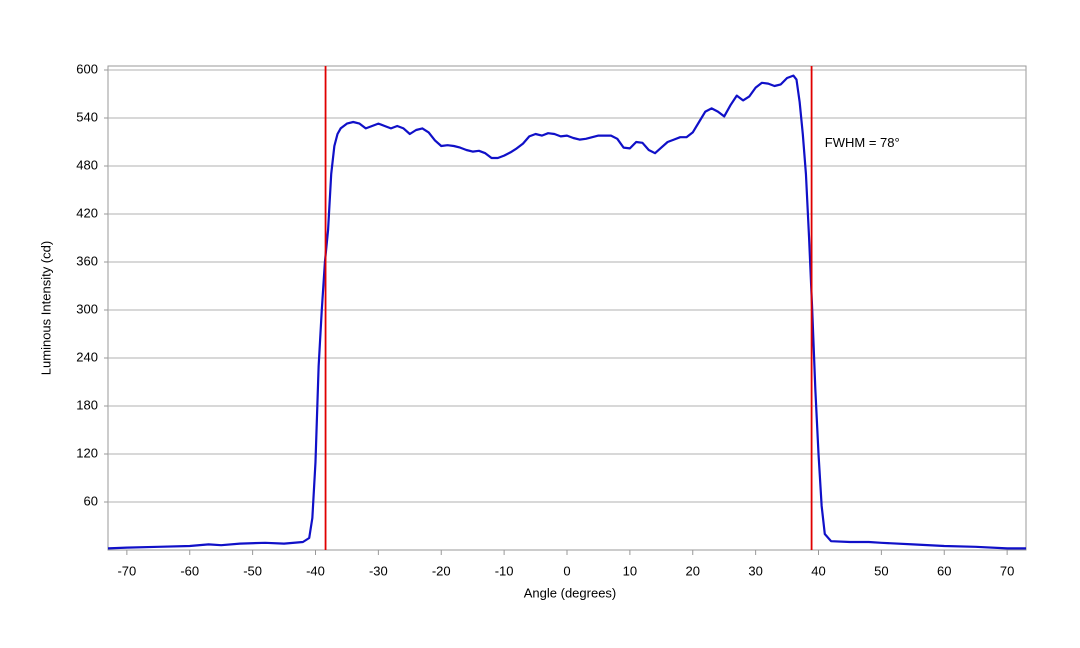  What do you see at coordinates (693, 570) in the screenshot?
I see `x-tick-label: 20` at bounding box center [693, 570].